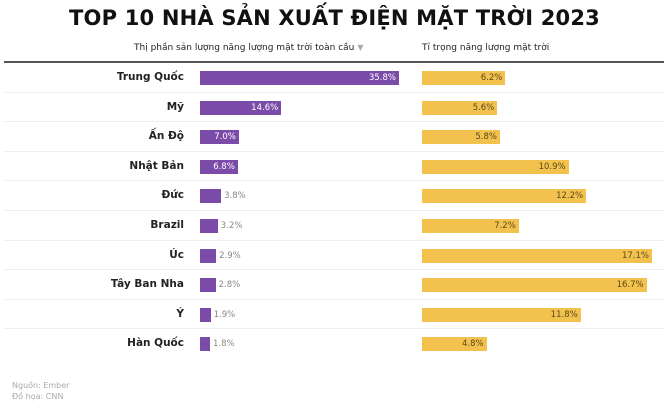  Describe the element at coordinates (334, 108) in the screenshot. I see `table-row: Mỹ 14.6% 5.6%` at that location.